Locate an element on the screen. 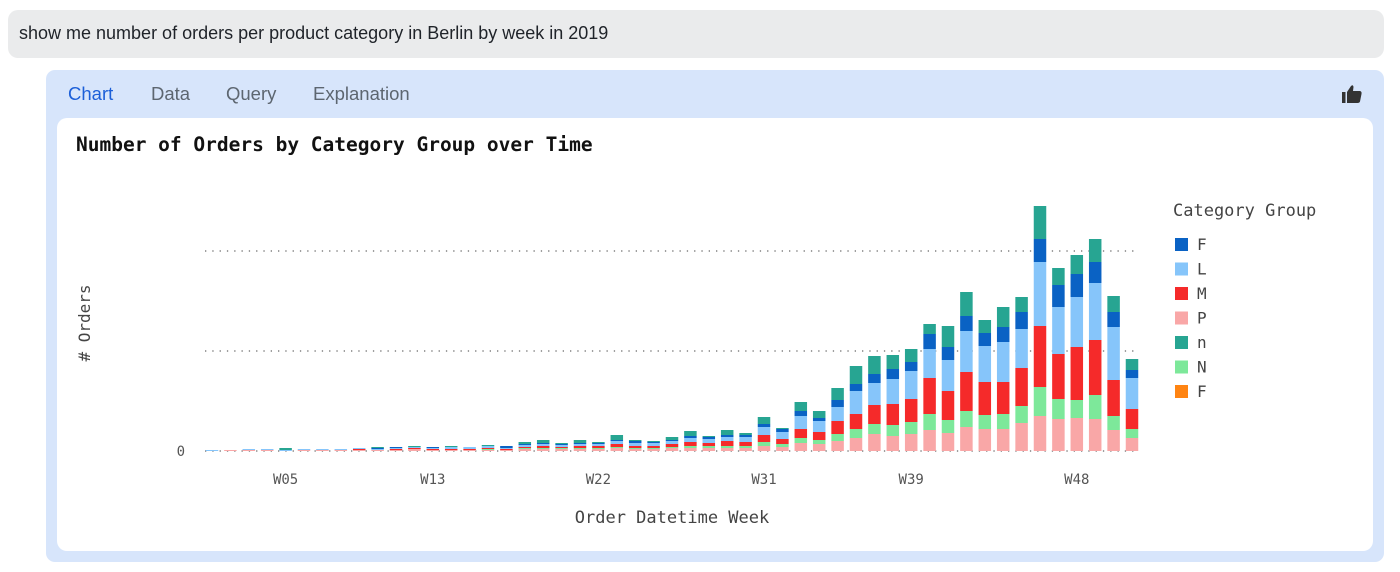 The image size is (1400, 572). tab-chart: Chart is located at coordinates (91, 93).